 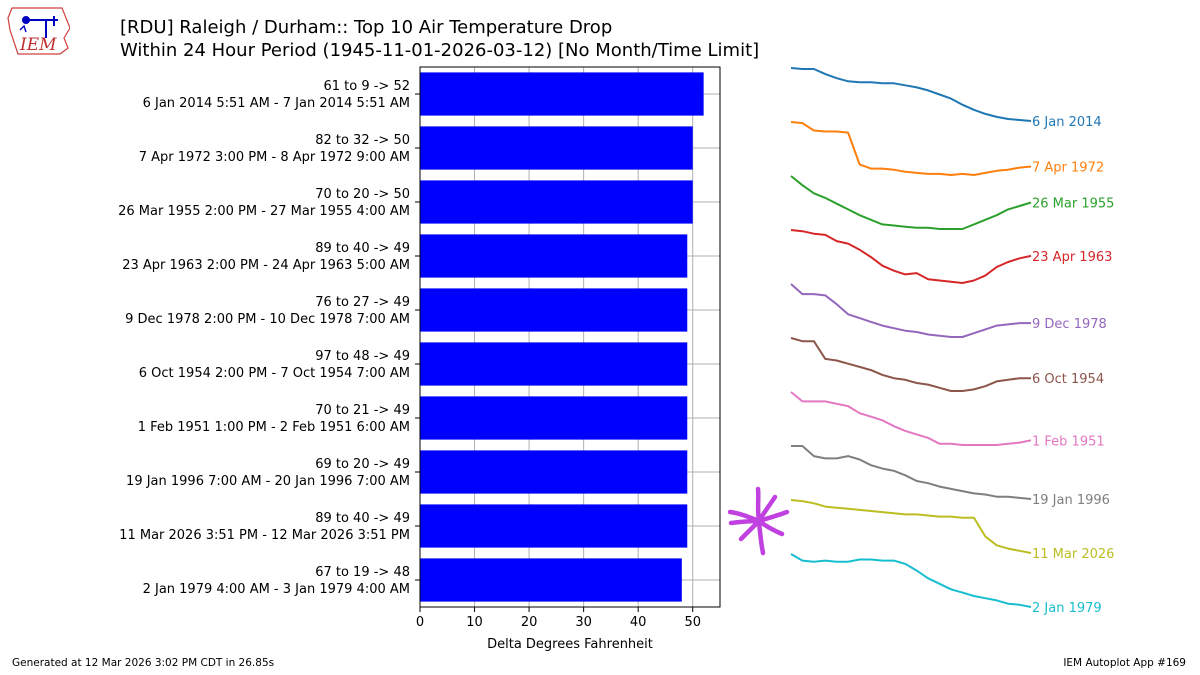 I want to click on iowa-outline-icon, so click(x=38, y=31).